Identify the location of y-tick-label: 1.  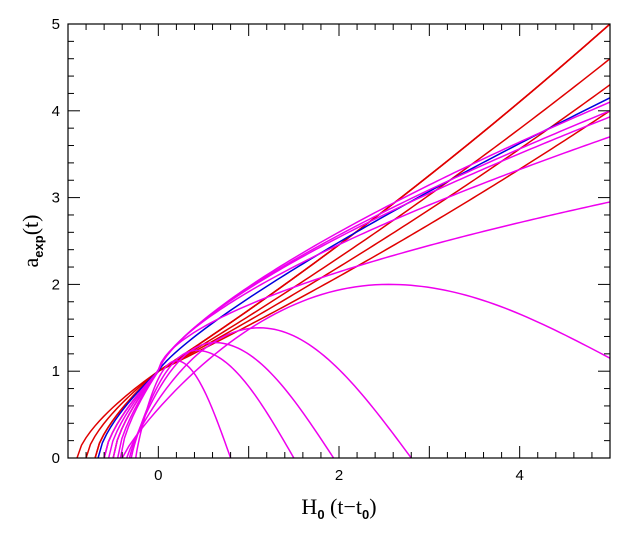
(56, 371).